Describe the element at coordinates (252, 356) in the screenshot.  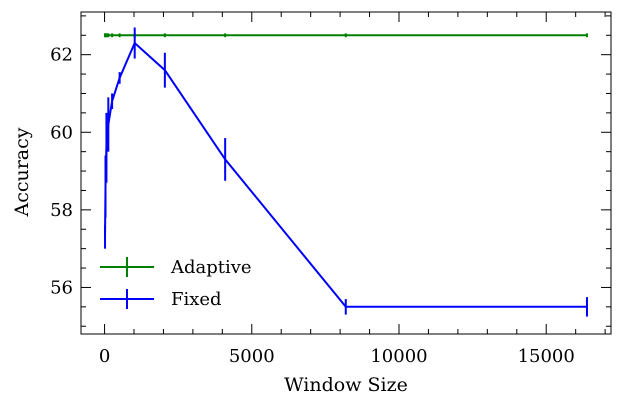
I see `x-tick-label: 5000` at that location.